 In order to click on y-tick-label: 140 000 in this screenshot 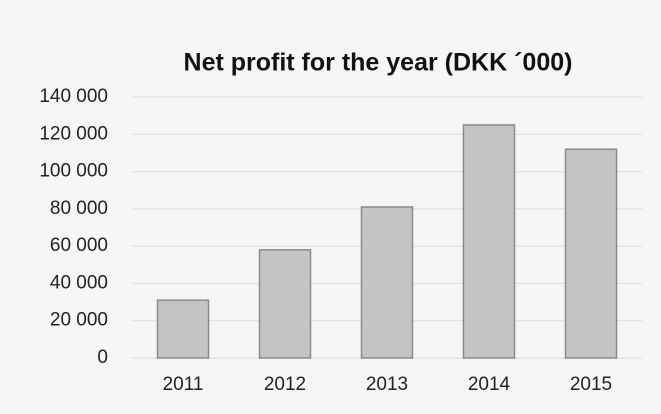, I will do `click(73, 96)`.